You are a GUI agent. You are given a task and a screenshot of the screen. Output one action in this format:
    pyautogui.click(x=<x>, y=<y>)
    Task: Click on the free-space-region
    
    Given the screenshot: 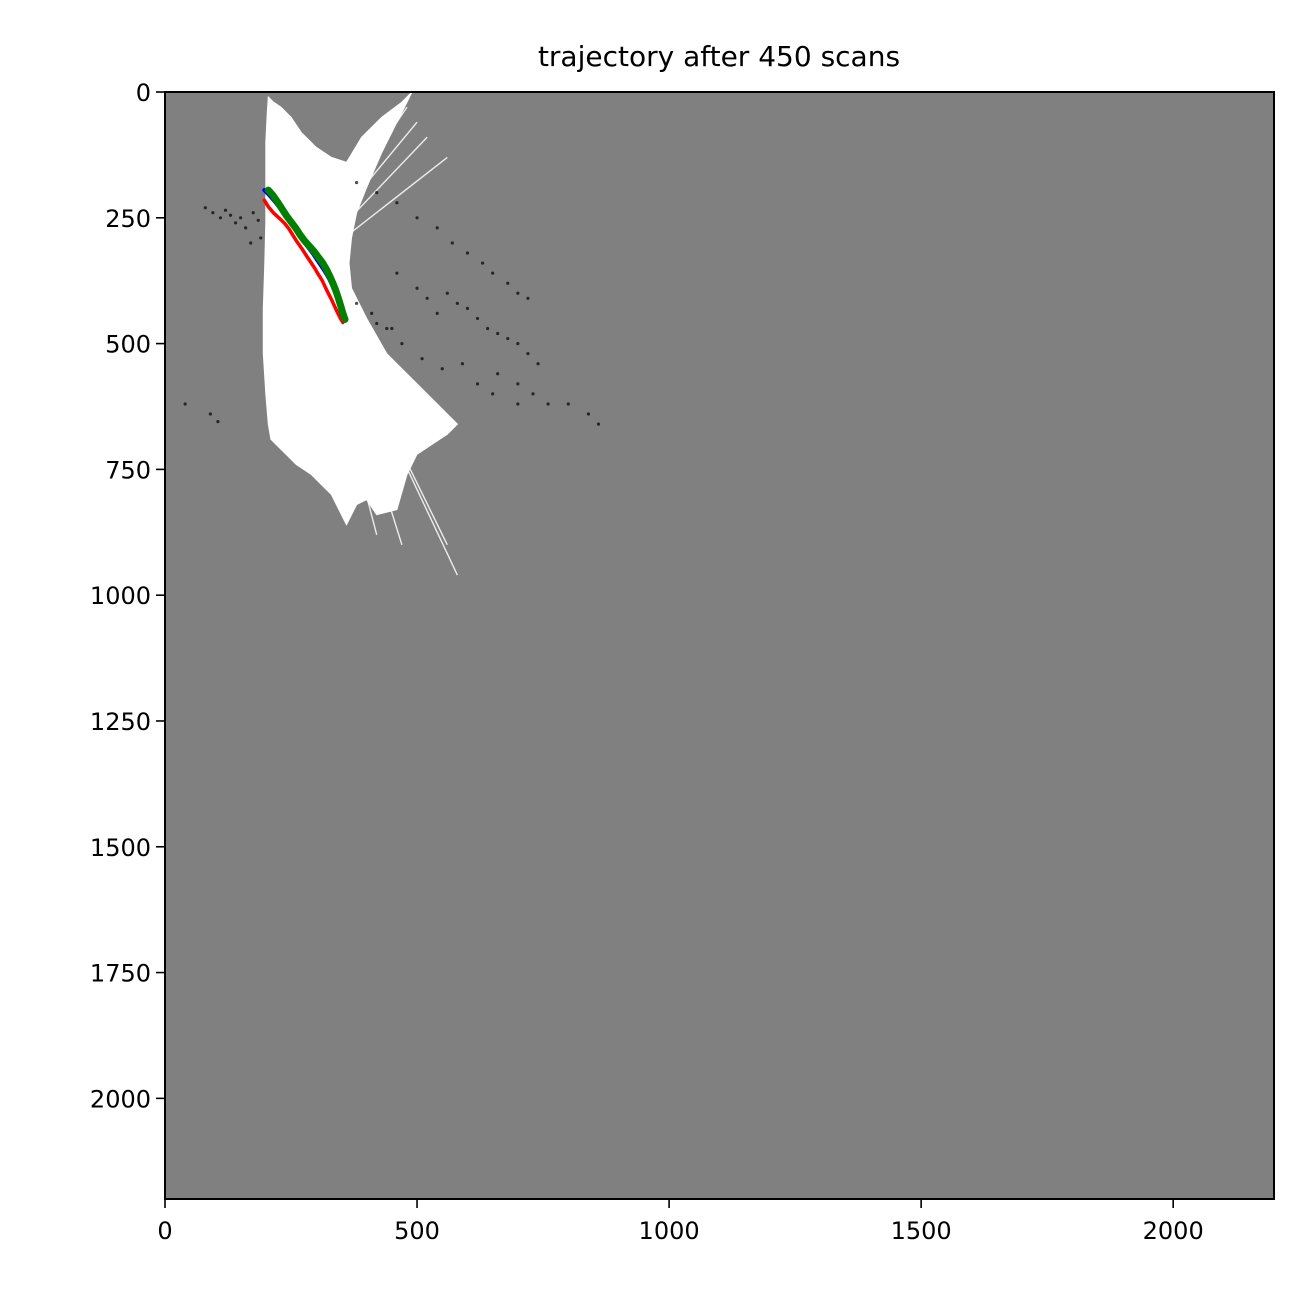 What is the action you would take?
    pyautogui.click(x=360, y=309)
    